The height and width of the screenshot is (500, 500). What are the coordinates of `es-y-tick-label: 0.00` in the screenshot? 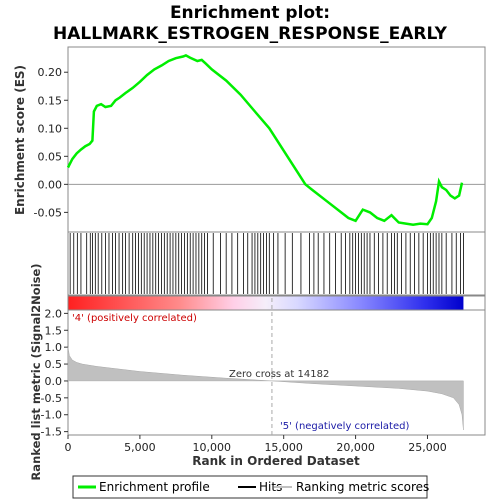 It's located at (50, 184).